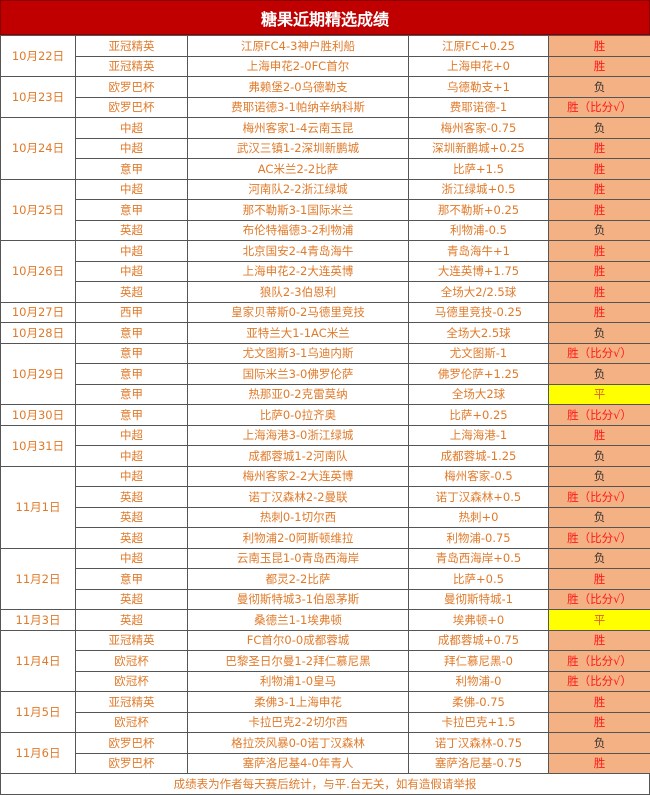 This screenshot has height=795, width=650. Describe the element at coordinates (38, 620) in the screenshot. I see `date-cell: 11月3日` at that location.